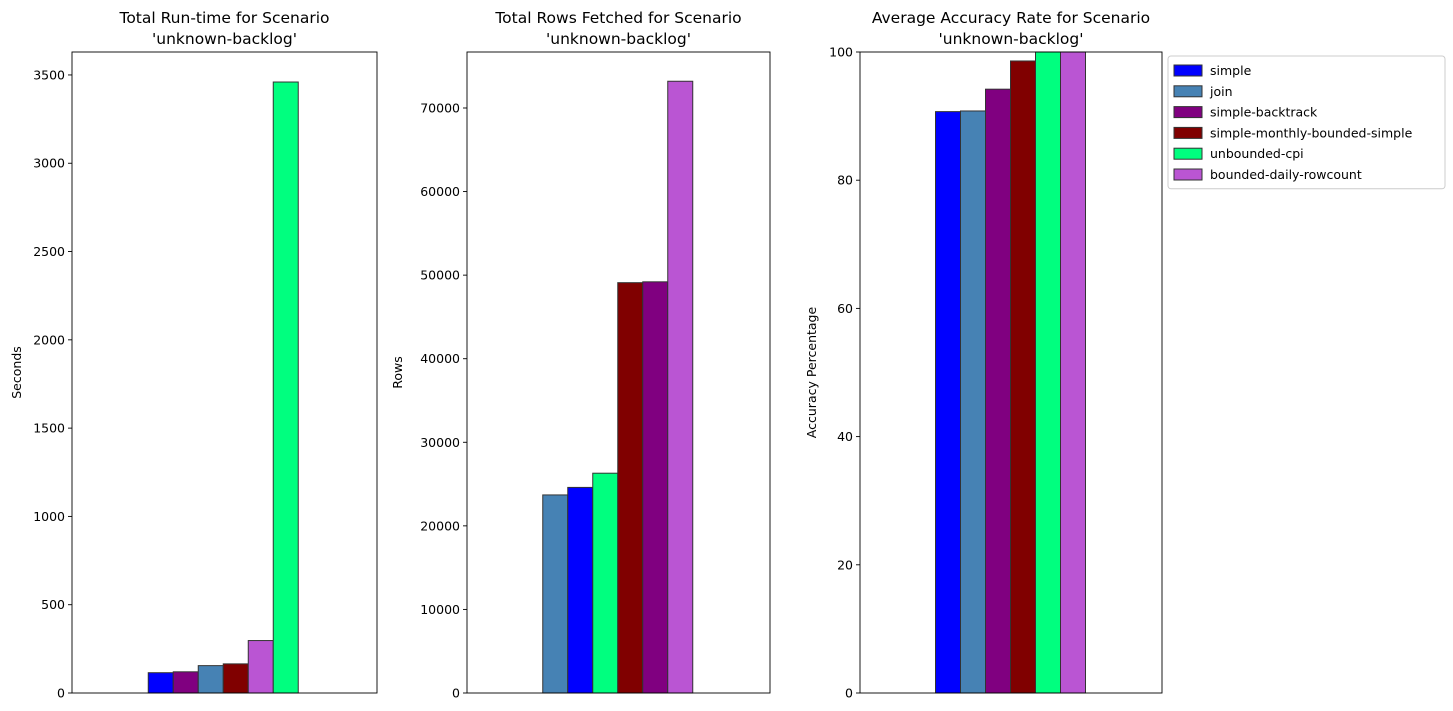 The image size is (1453, 711). What do you see at coordinates (1188, 70) in the screenshot?
I see `legend-swatch-simple` at bounding box center [1188, 70].